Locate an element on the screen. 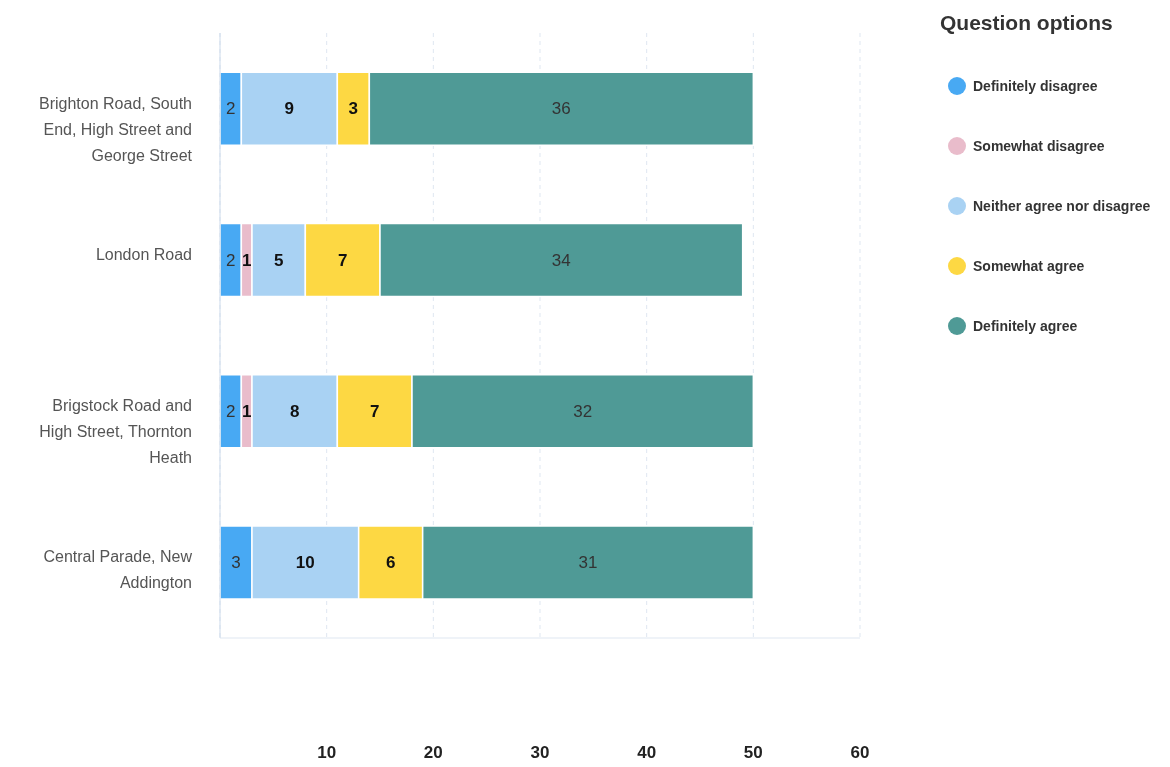  legend-label: Definitely agree is located at coordinates (1025, 326).